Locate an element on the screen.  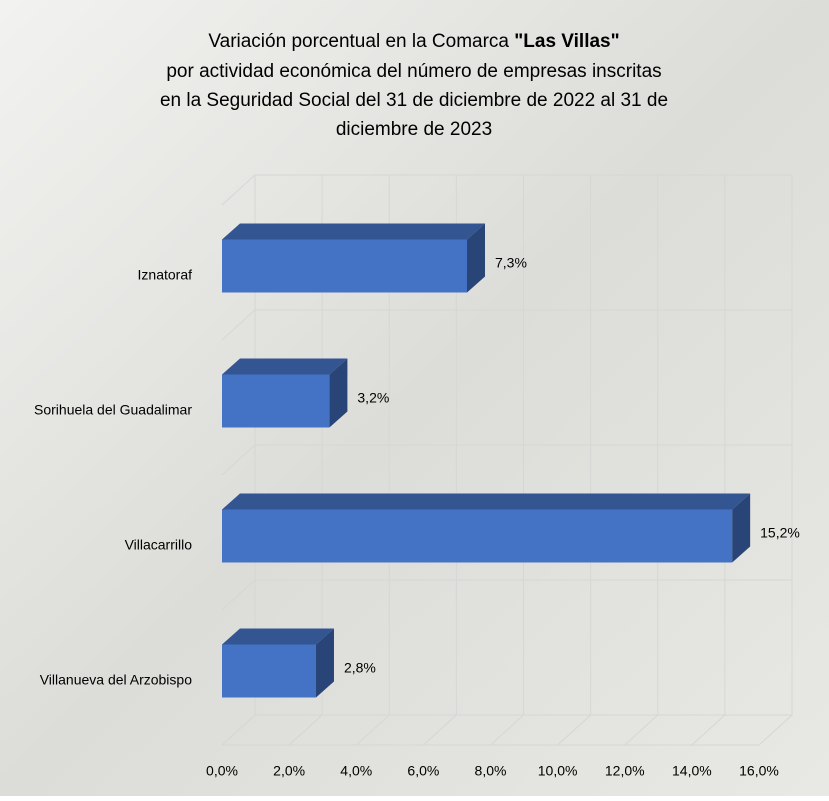
x-tick-label: 6,0% is located at coordinates (423, 771).